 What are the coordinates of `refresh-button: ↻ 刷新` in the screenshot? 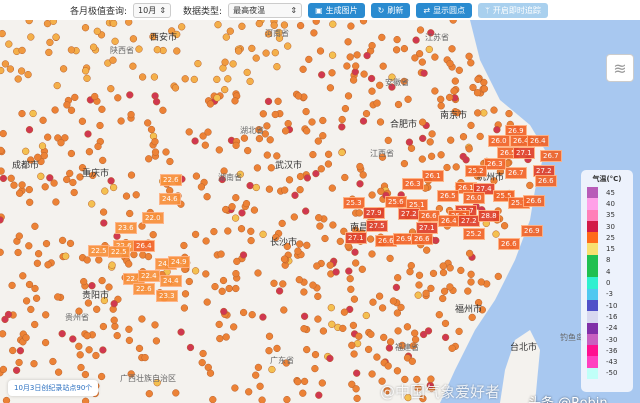 It's located at (390, 10).